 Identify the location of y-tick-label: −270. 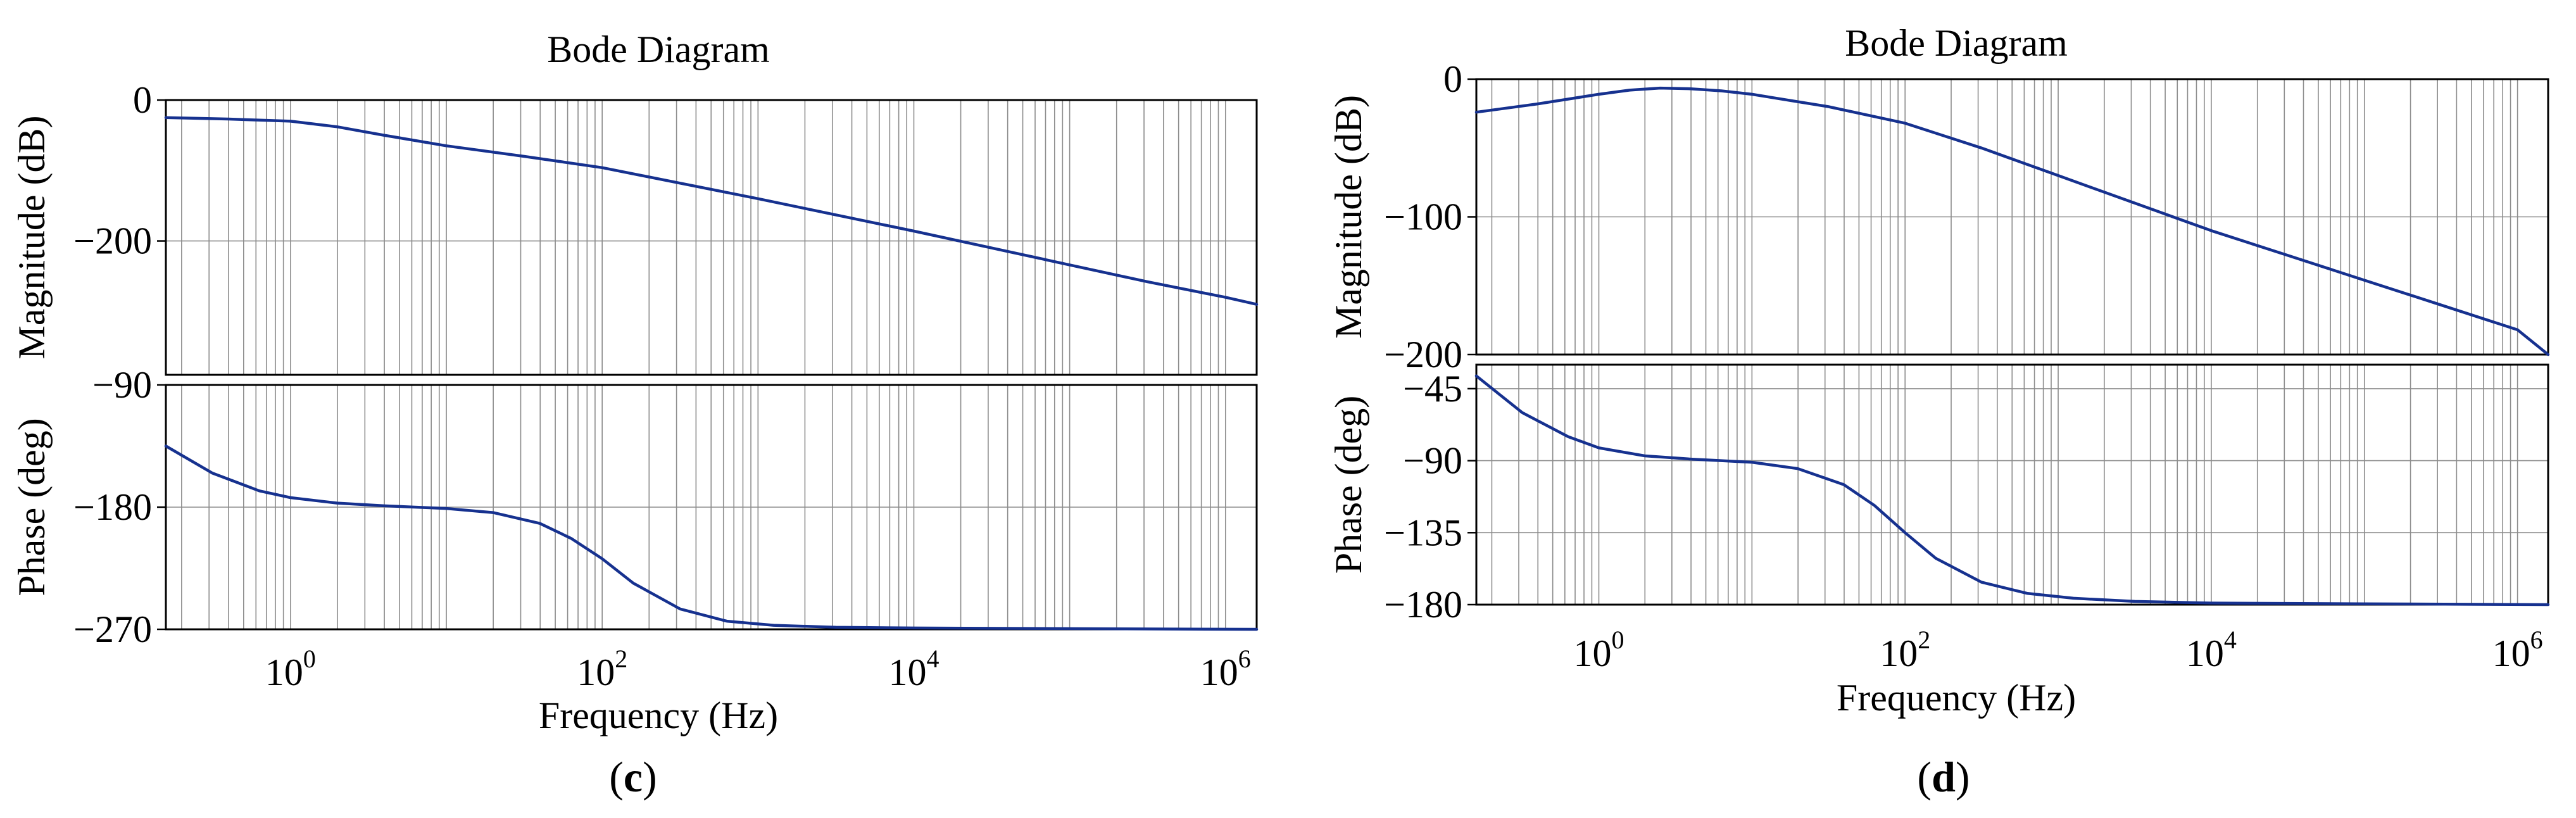
(112, 629).